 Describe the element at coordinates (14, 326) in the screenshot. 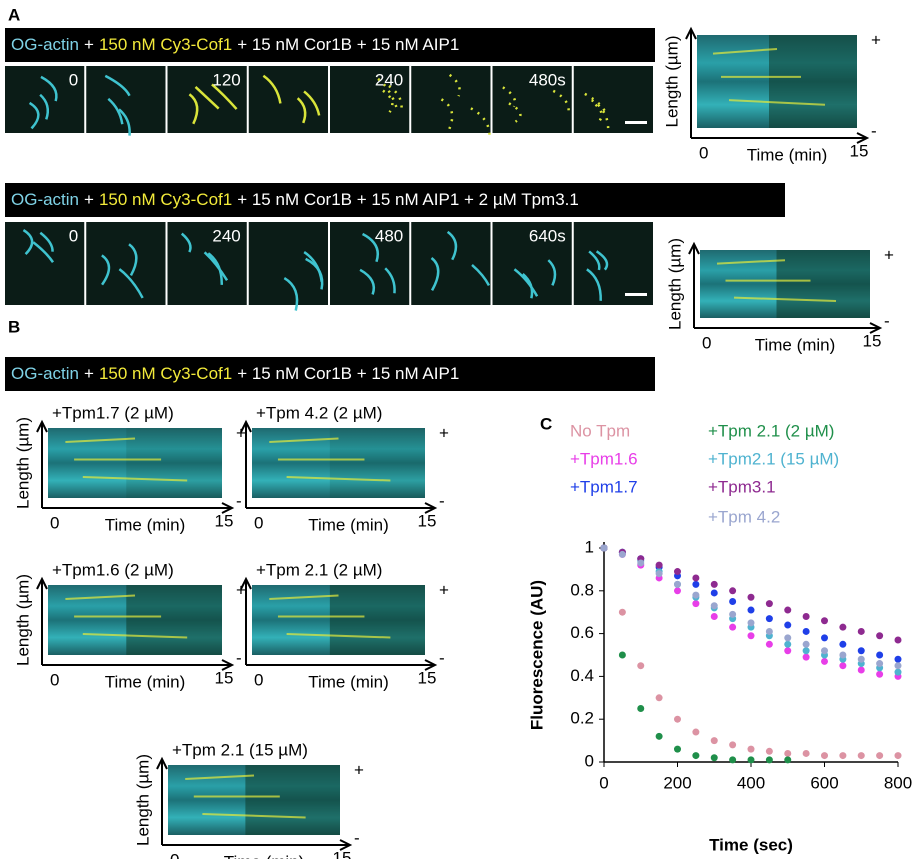

I see `panel-label: B` at that location.